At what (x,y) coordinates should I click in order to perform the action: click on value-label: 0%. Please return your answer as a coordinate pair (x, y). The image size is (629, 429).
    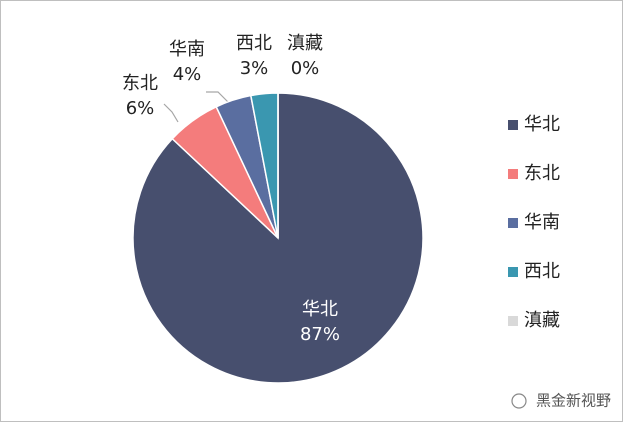
    Looking at the image, I should click on (305, 68).